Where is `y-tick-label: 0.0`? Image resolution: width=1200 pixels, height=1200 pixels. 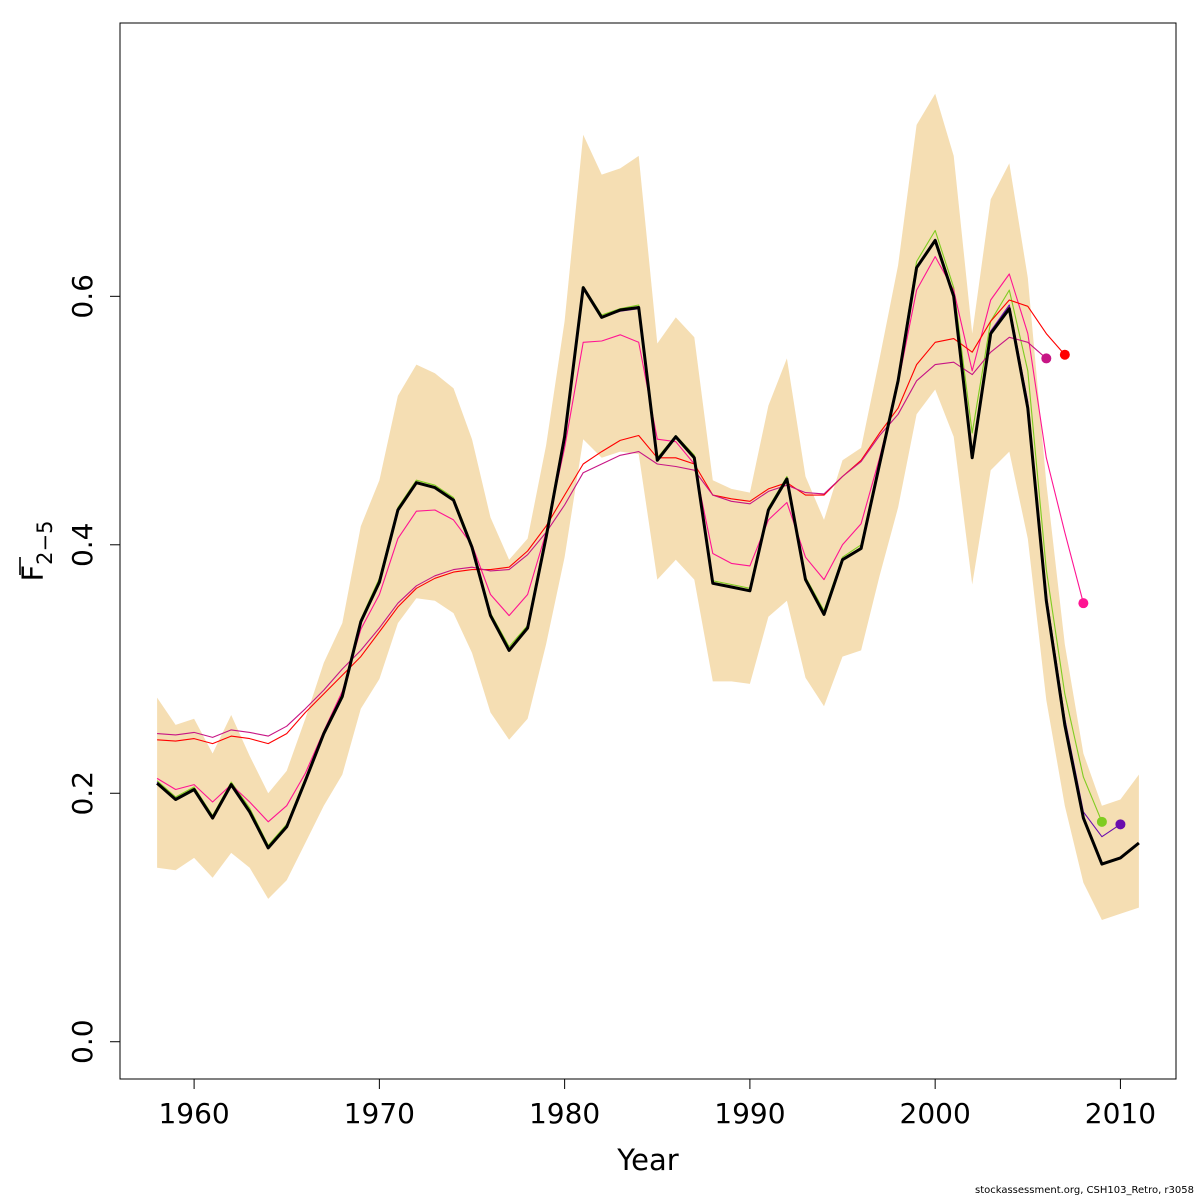 y-tick-label: 0.0 is located at coordinates (82, 1041).